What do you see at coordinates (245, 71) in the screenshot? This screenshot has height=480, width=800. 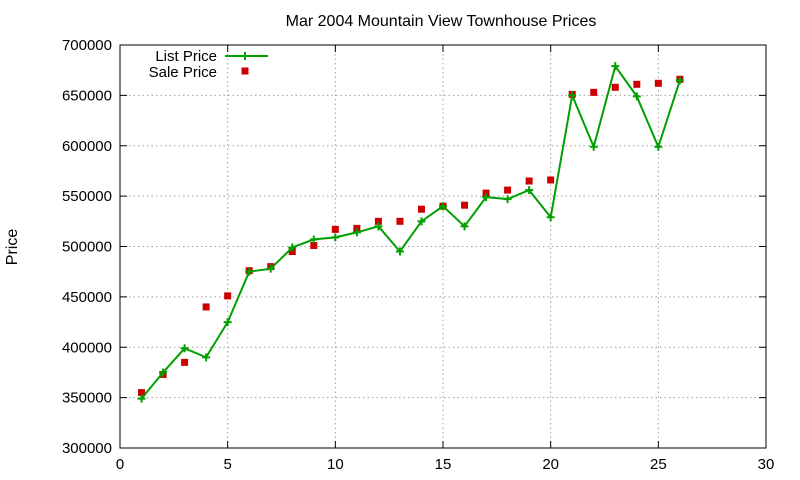 I see `legend-marker-sale-price` at bounding box center [245, 71].